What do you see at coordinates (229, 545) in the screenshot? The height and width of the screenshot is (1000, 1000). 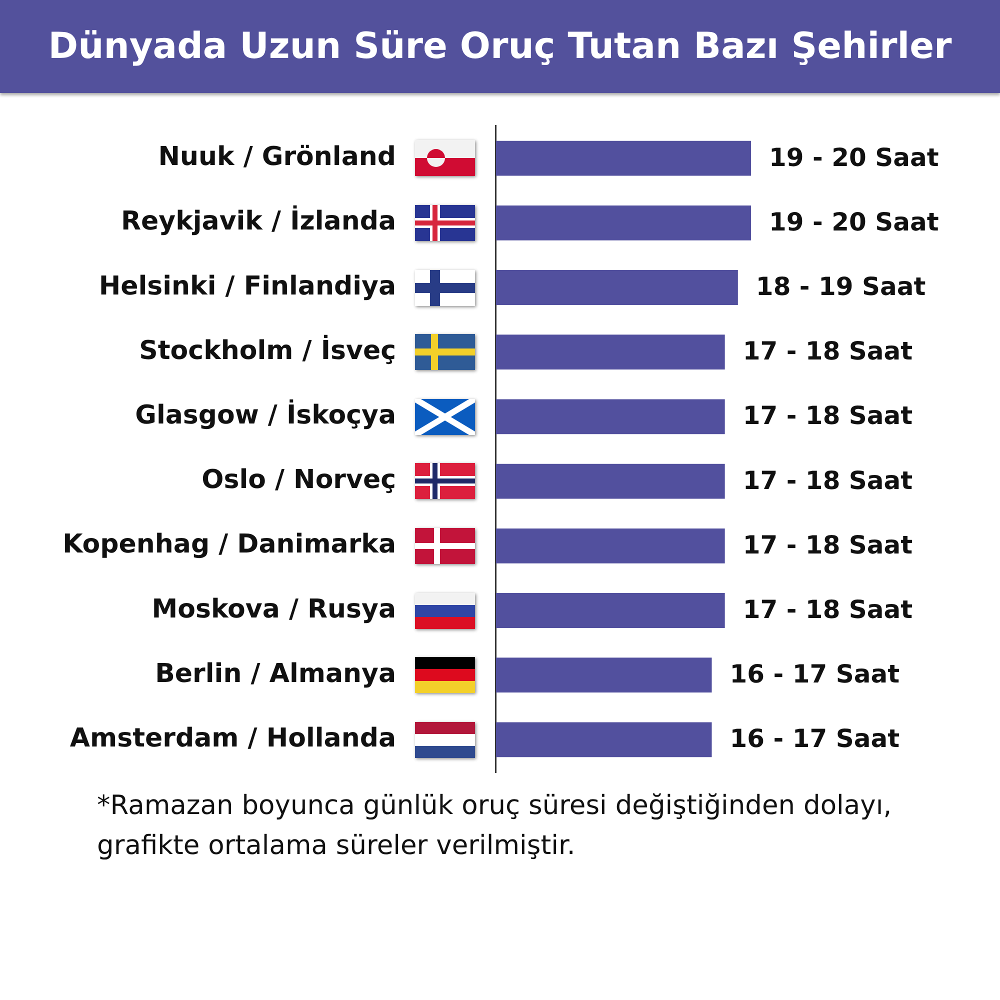 I see `y-tick-label: Kopenhag / Danimarka` at bounding box center [229, 545].